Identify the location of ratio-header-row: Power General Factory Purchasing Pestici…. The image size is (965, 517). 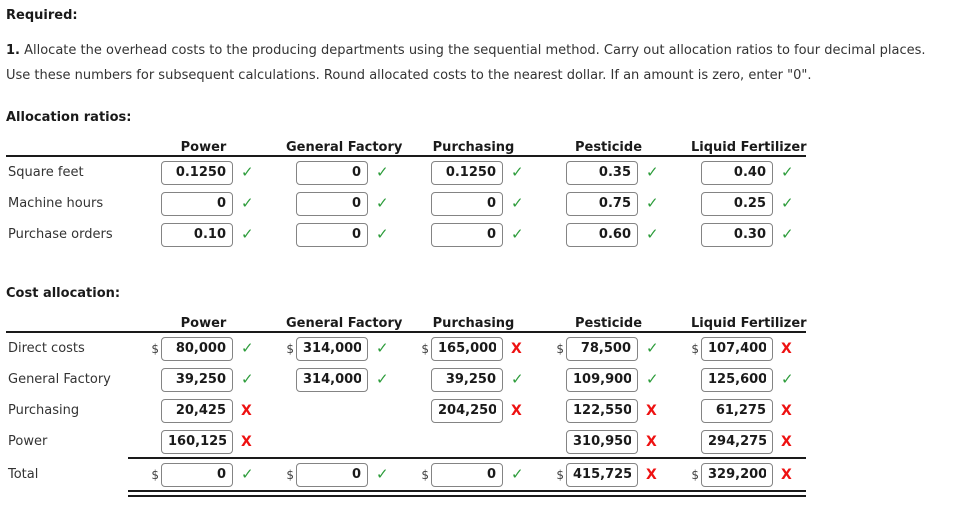
(480, 145).